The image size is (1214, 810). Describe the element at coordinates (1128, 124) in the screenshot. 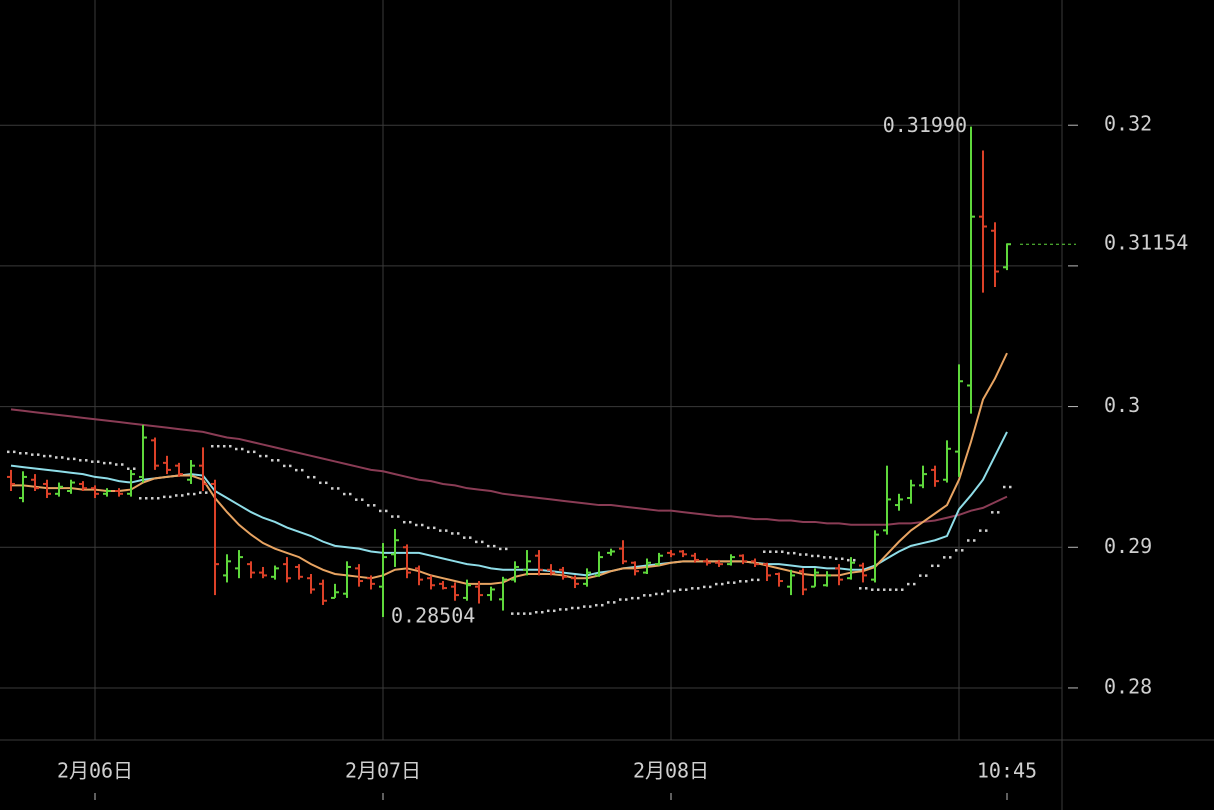

I see `y-tick-label: 0.32` at that location.